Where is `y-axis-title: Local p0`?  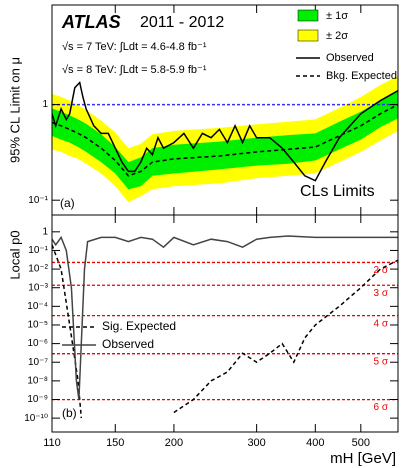 y-axis-title: Local p0 is located at coordinates (14, 254).